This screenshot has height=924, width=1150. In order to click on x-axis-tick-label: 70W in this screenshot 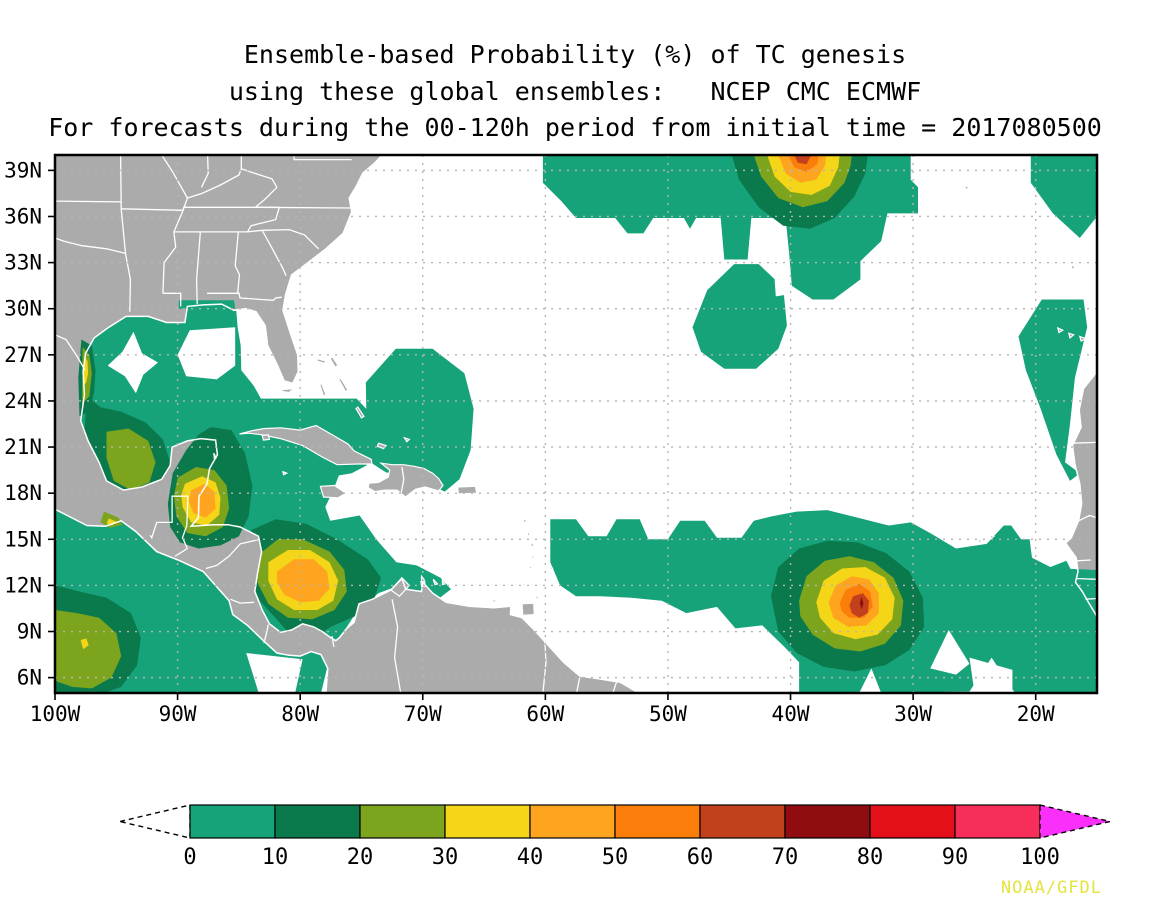, I will do `click(423, 714)`.